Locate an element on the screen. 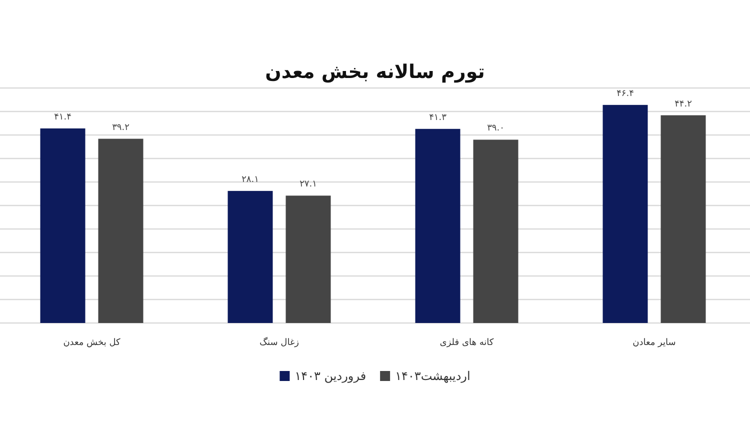 The width and height of the screenshot is (750, 430). data-label: ۳۹.۲ is located at coordinates (121, 127).